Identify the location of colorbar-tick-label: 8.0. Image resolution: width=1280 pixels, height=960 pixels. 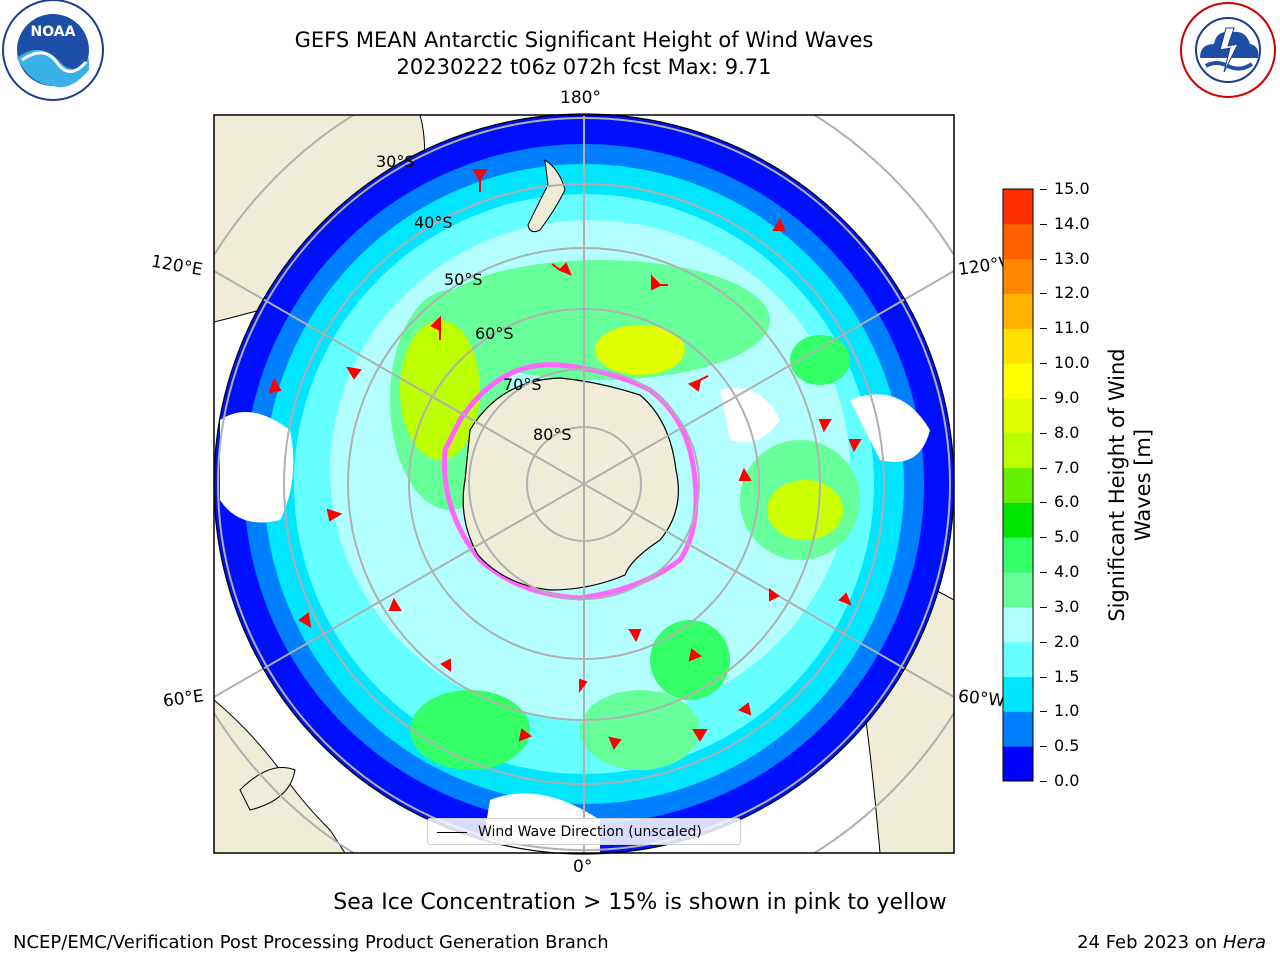
(1067, 432).